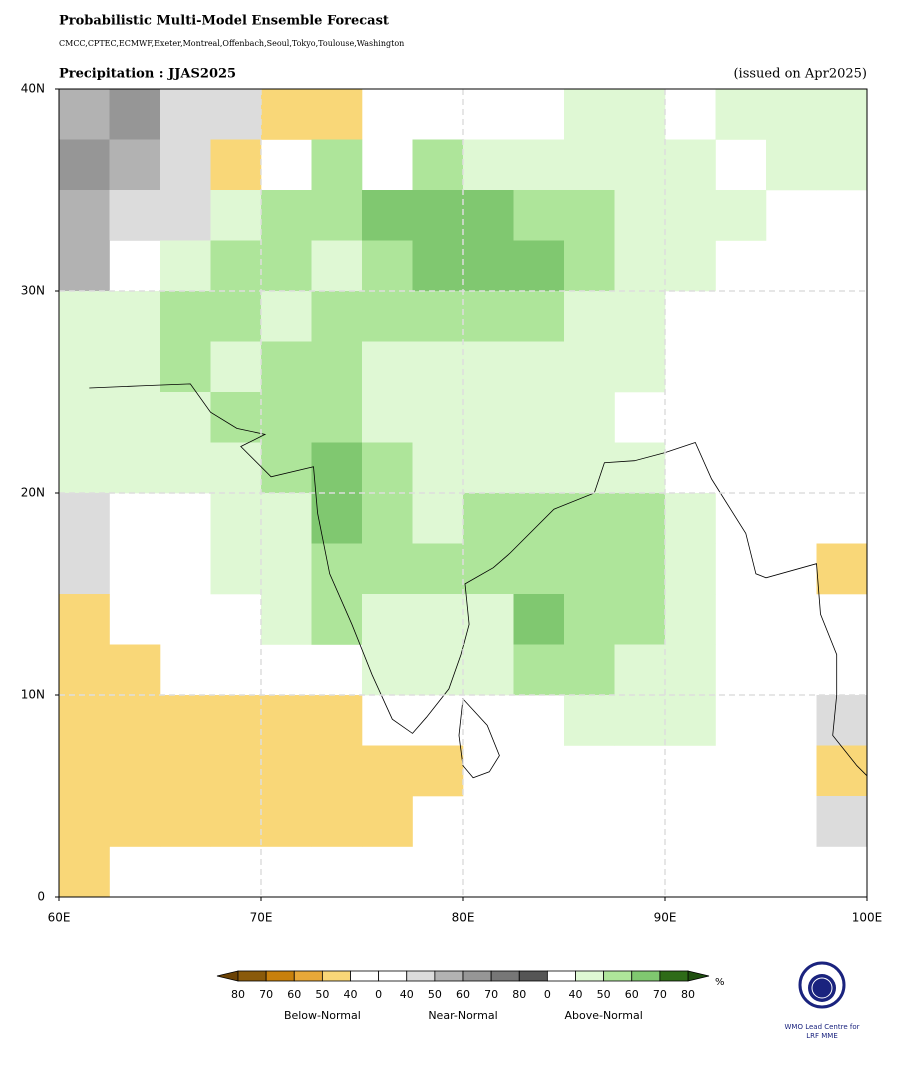 The image size is (900, 1074). What do you see at coordinates (867, 918) in the screenshot?
I see `x-tick-label: 100E` at bounding box center [867, 918].